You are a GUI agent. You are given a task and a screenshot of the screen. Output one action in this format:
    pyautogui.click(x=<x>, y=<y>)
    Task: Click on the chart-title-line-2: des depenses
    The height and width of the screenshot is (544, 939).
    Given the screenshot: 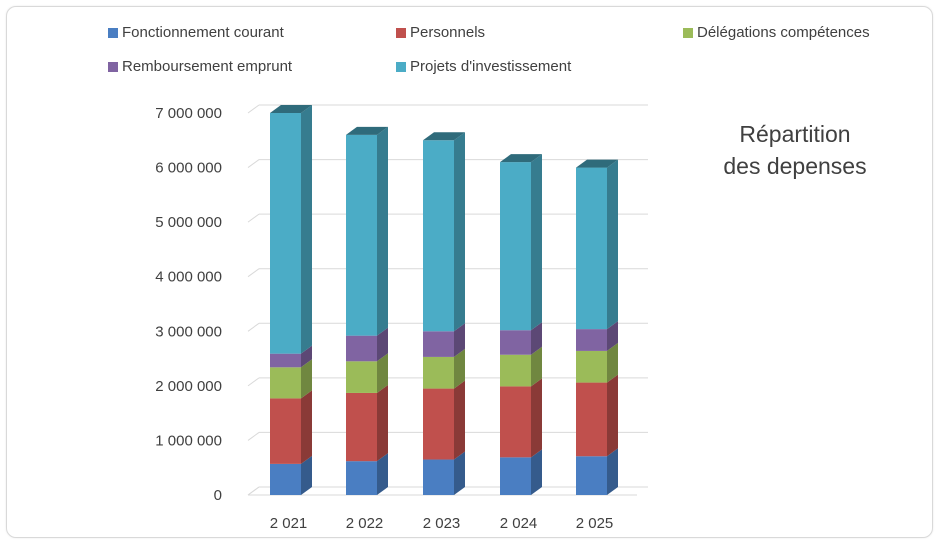 What is the action you would take?
    pyautogui.click(x=795, y=166)
    